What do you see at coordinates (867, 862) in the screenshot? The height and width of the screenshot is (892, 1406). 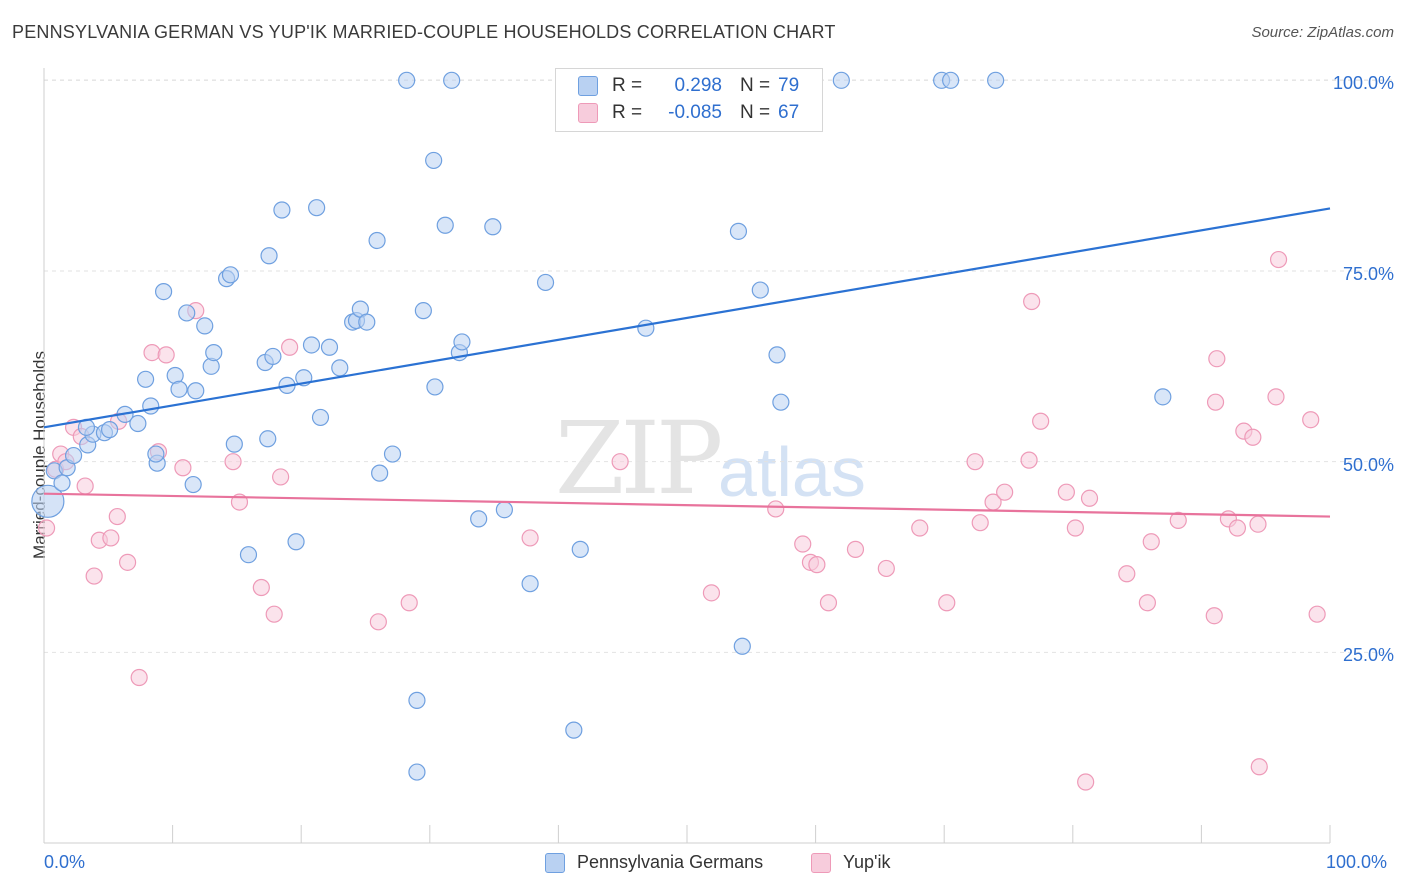 I see `series-legend-label: Yup'ik` at bounding box center [867, 862].